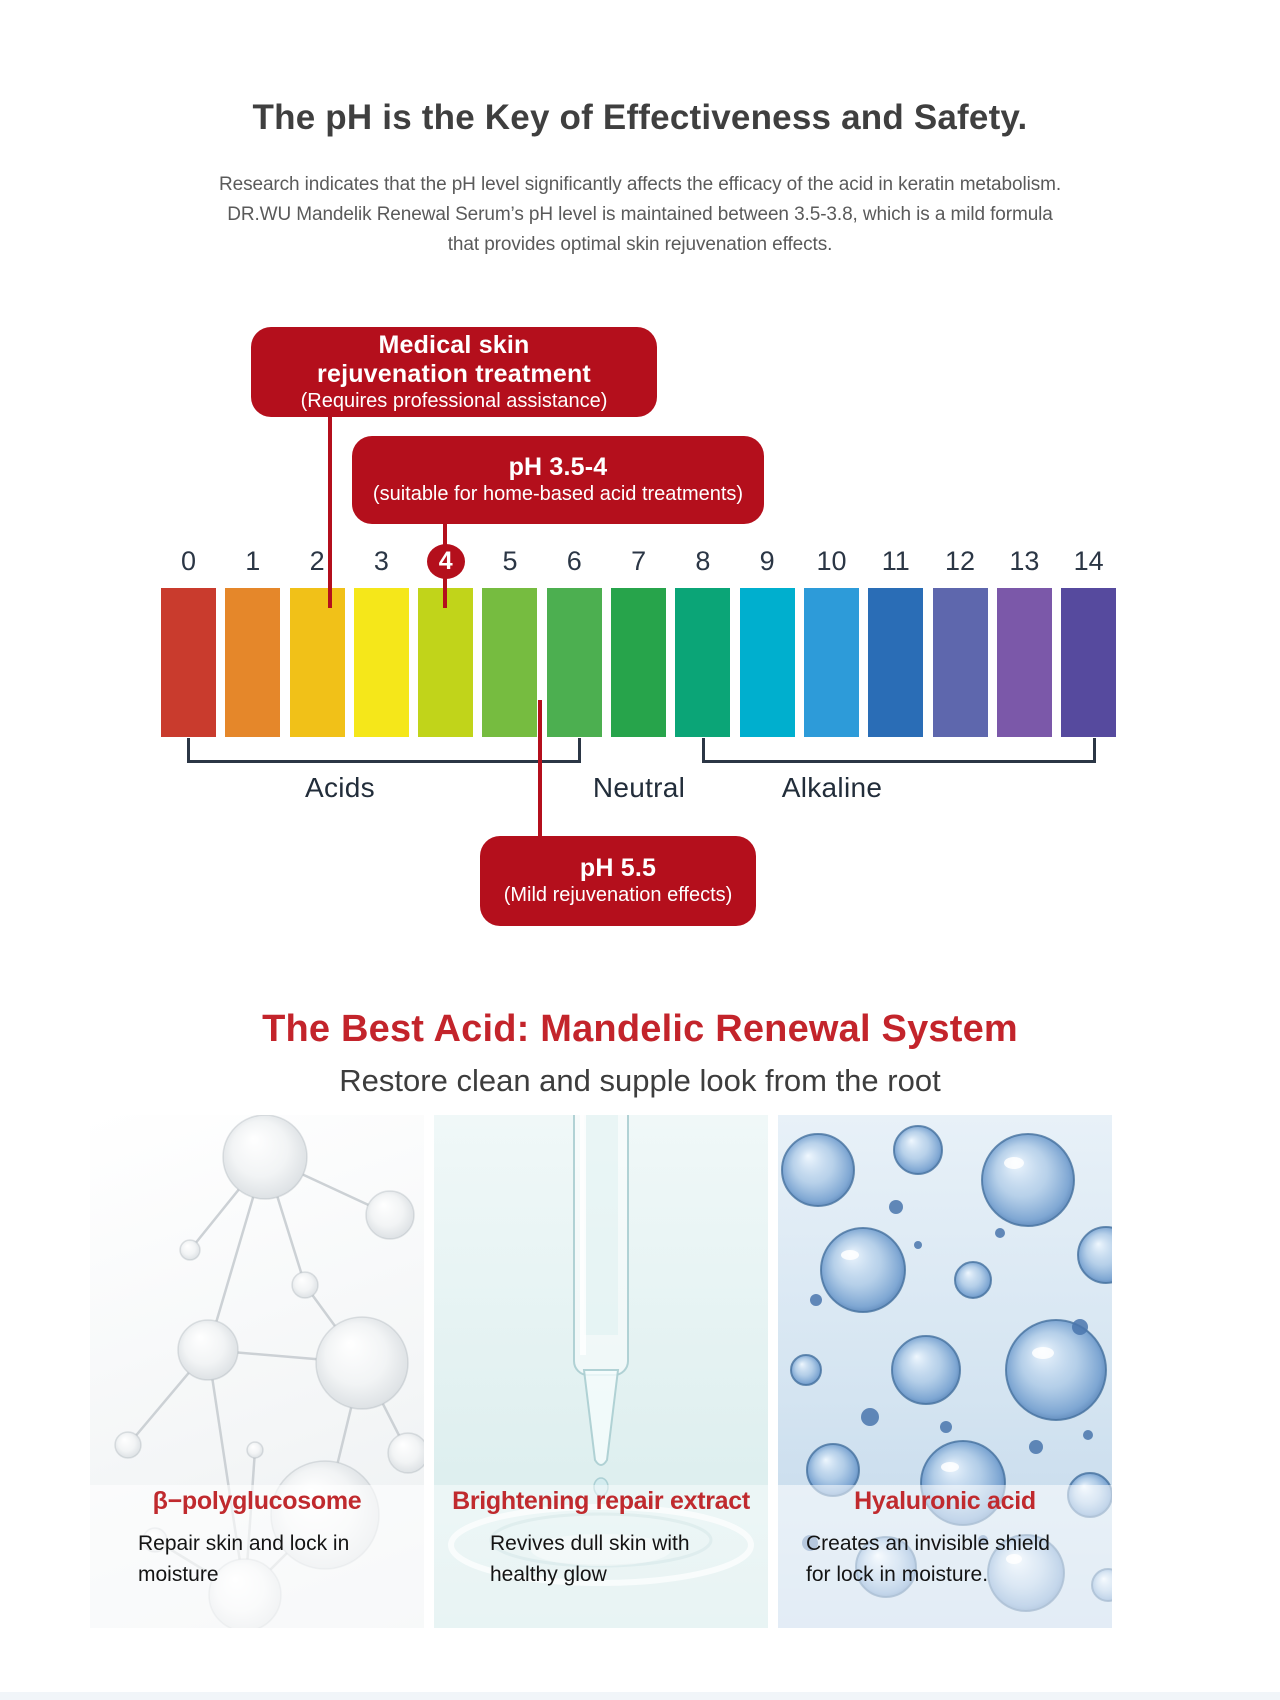 This screenshot has height=1700, width=1280. Describe the element at coordinates (558, 467) in the screenshot. I see `callout-ph4-title: pH 3.5-4` at that location.